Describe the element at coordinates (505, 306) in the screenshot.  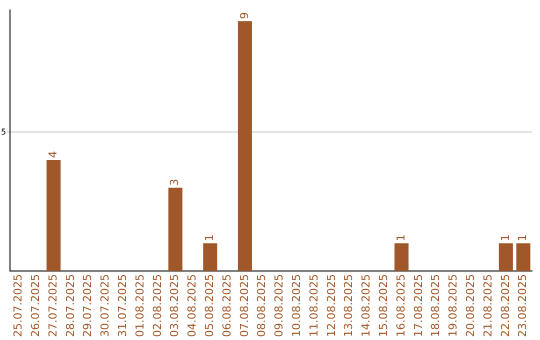
I see `x-tick-label: 22.08.2025` at that location.